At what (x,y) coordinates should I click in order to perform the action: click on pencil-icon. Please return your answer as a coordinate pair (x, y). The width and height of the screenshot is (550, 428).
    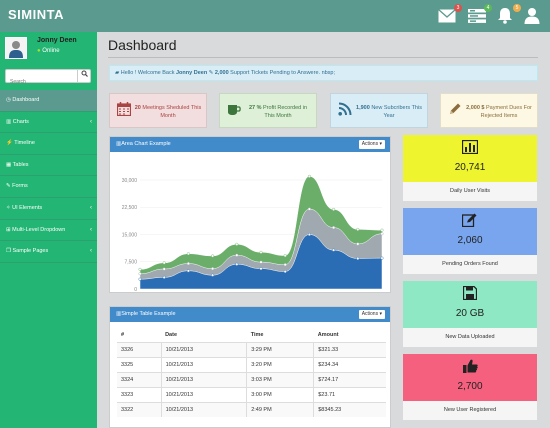
    Looking at the image, I should click on (455, 110).